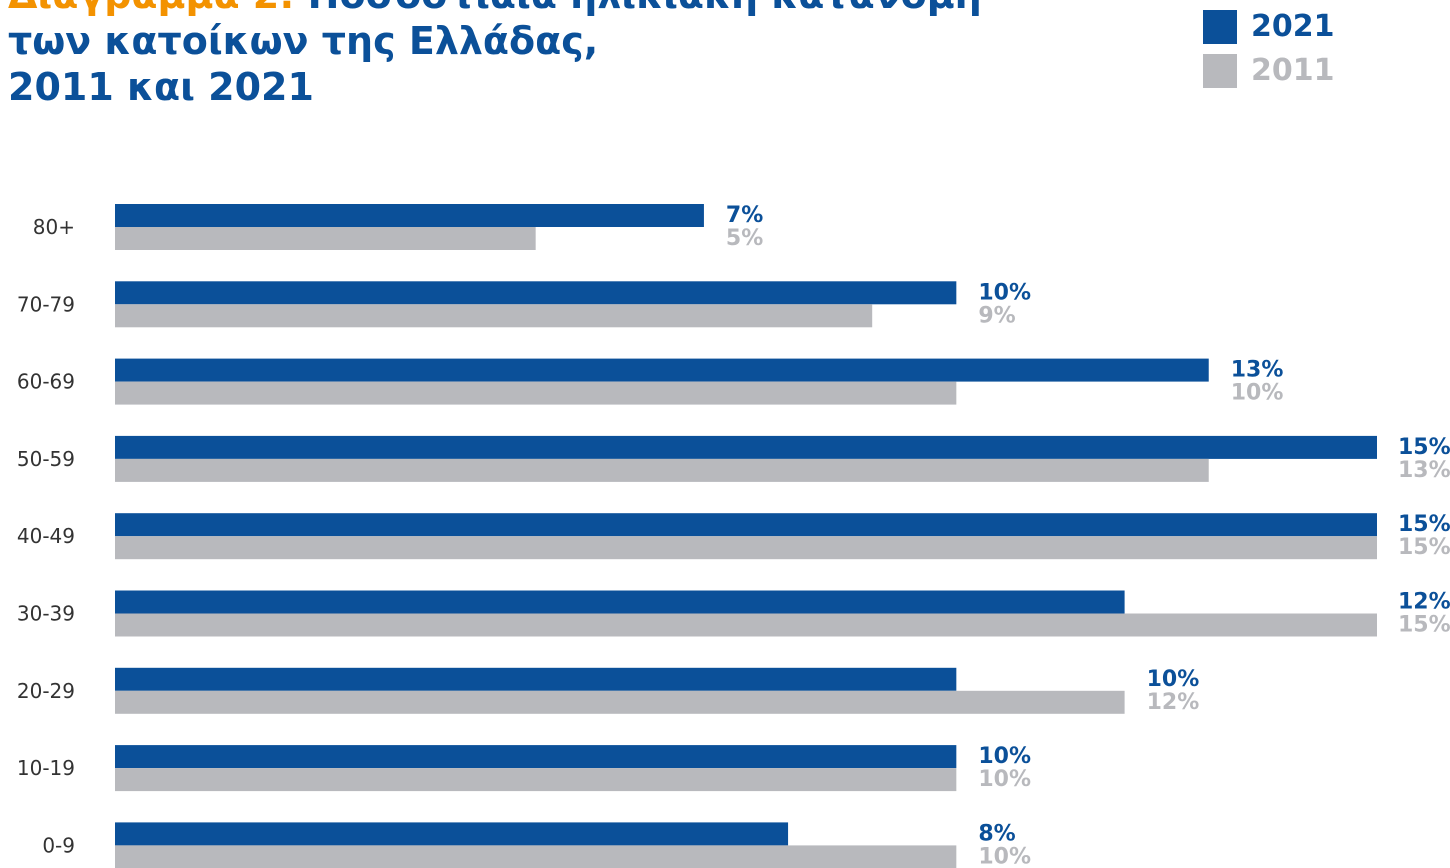  Describe the element at coordinates (1424, 602) in the screenshot. I see `value-label-2021: 12%` at that location.